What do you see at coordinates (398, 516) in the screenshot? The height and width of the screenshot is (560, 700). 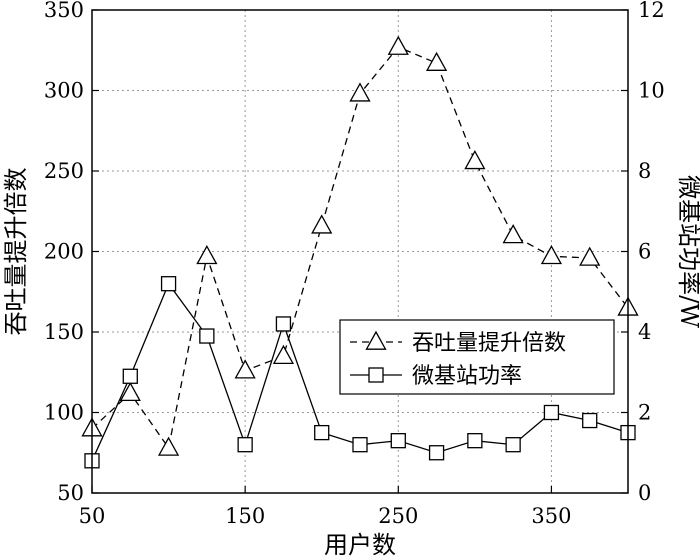 I see `x-tick-label: 250` at bounding box center [398, 516].